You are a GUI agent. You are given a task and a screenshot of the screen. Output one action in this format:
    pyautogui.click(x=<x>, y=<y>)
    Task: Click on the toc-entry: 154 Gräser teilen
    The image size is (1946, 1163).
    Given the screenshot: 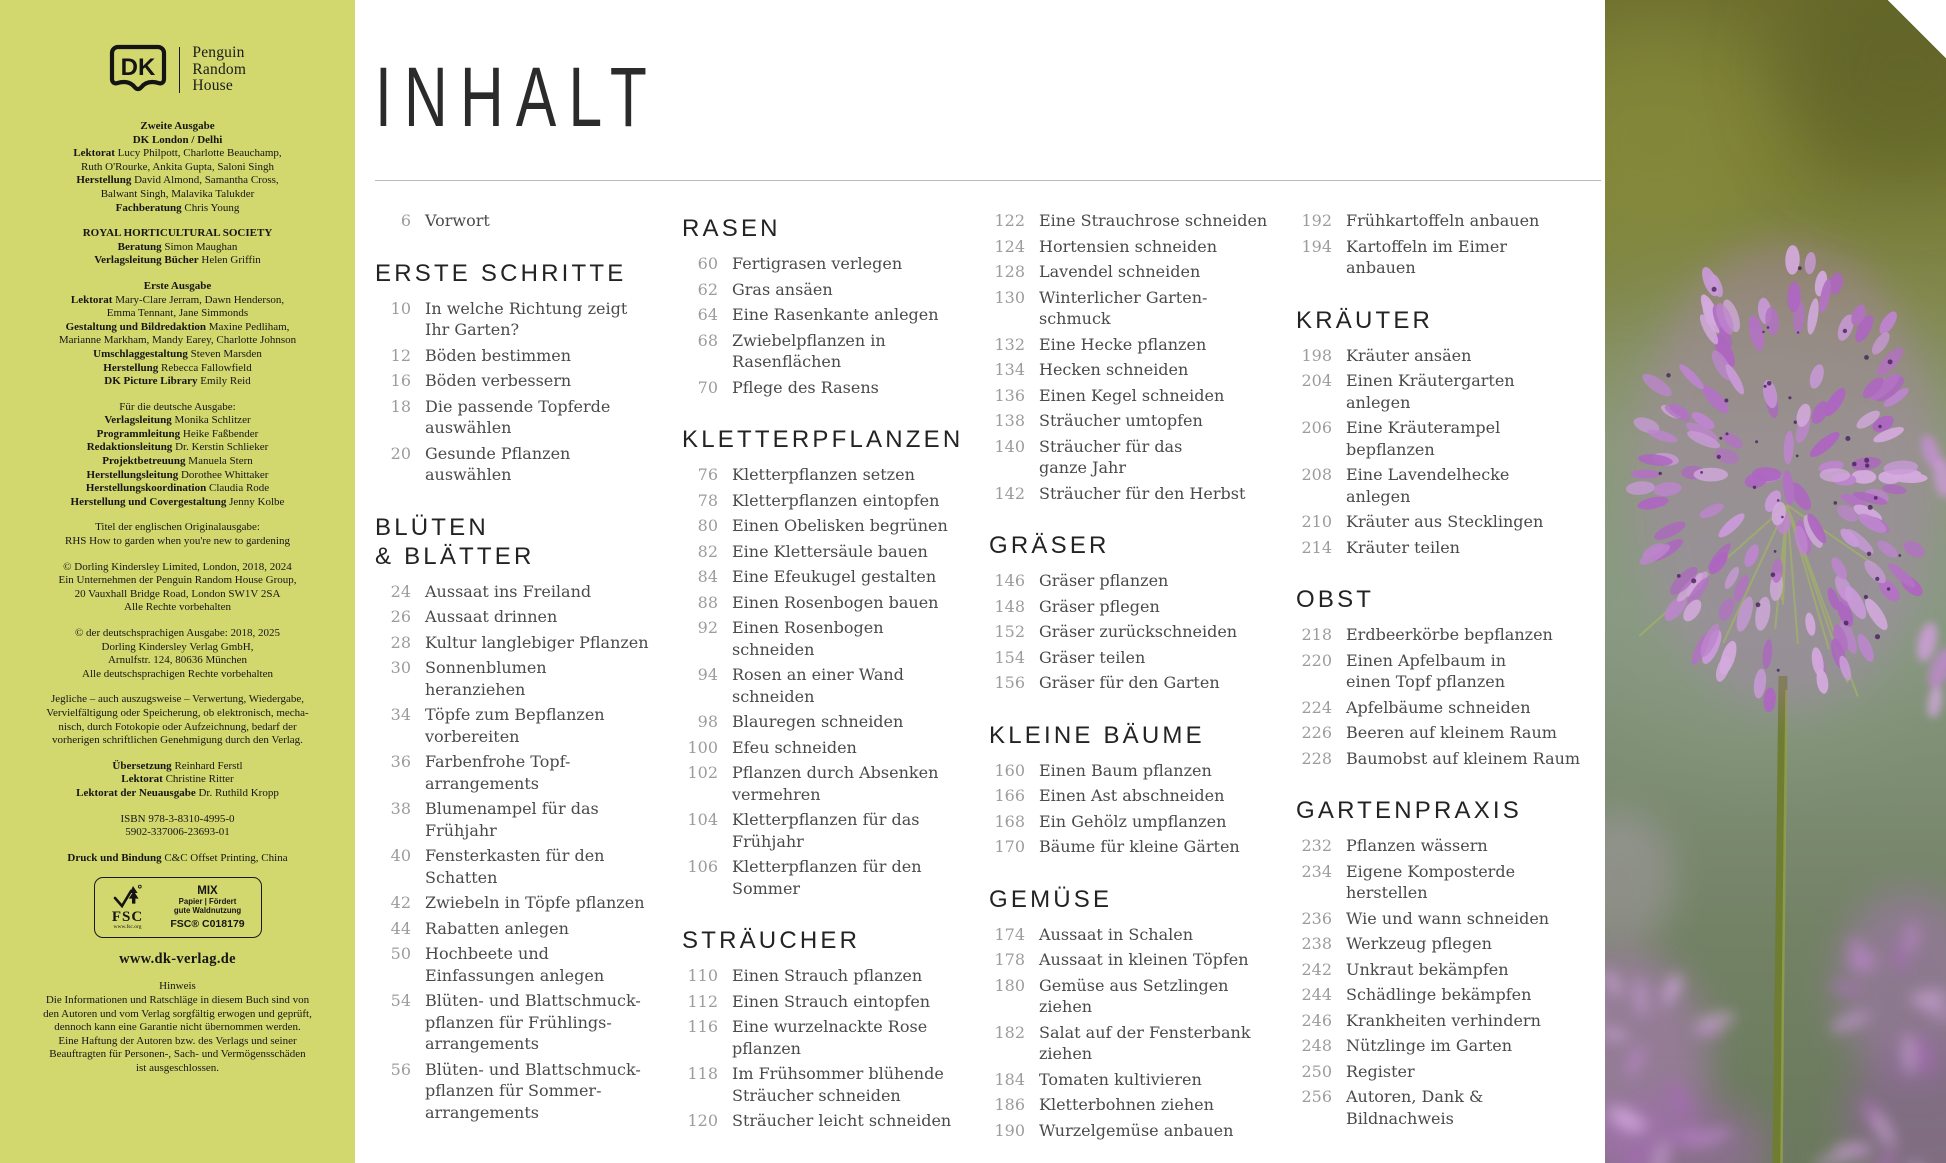 What is the action you would take?
    pyautogui.click(x=1139, y=658)
    